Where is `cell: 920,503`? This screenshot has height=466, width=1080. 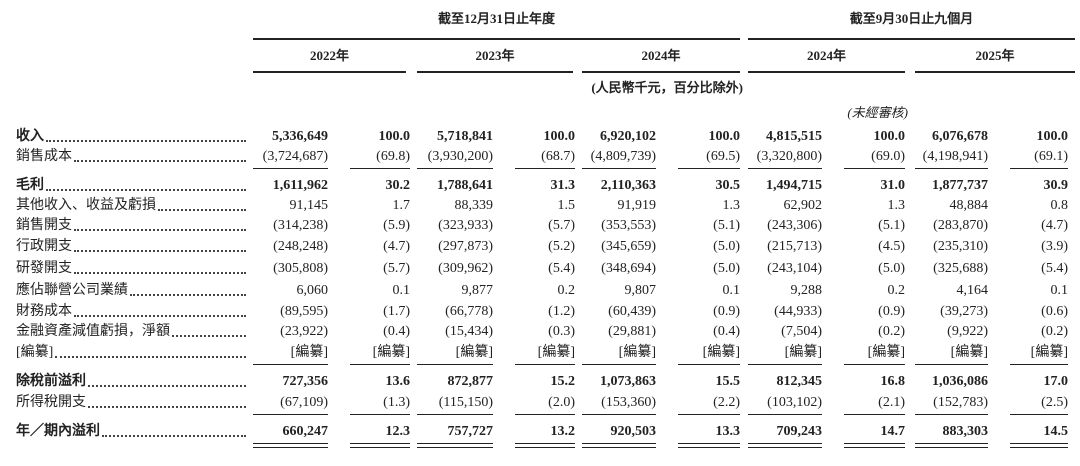
cell: 920,503 is located at coordinates (633, 431).